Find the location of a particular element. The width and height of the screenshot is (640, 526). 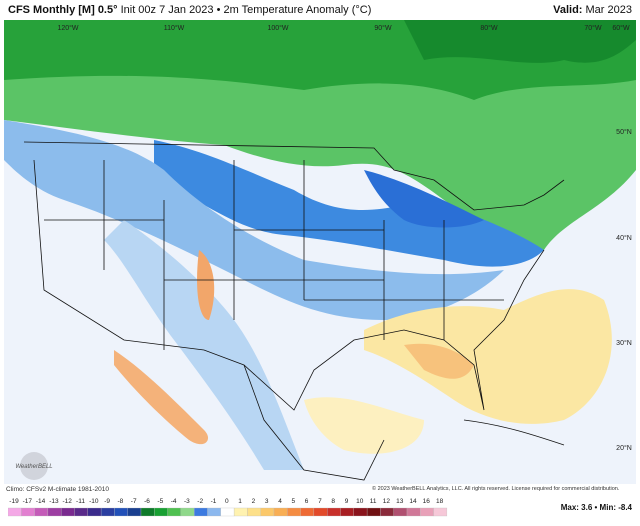

colorbar-label: -19 is located at coordinates (14, 501).